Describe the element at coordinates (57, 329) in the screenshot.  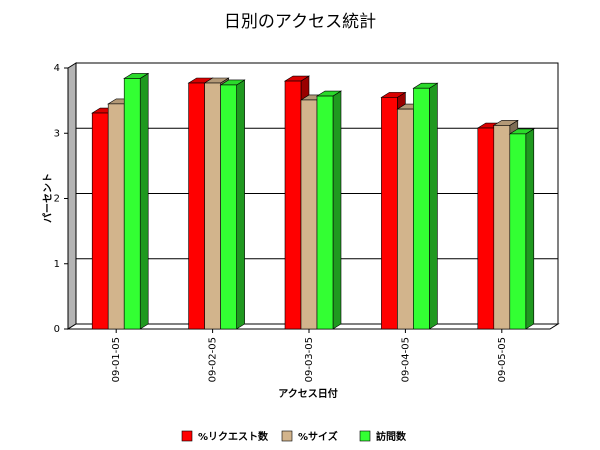
I see `y-tick-label: 0` at that location.